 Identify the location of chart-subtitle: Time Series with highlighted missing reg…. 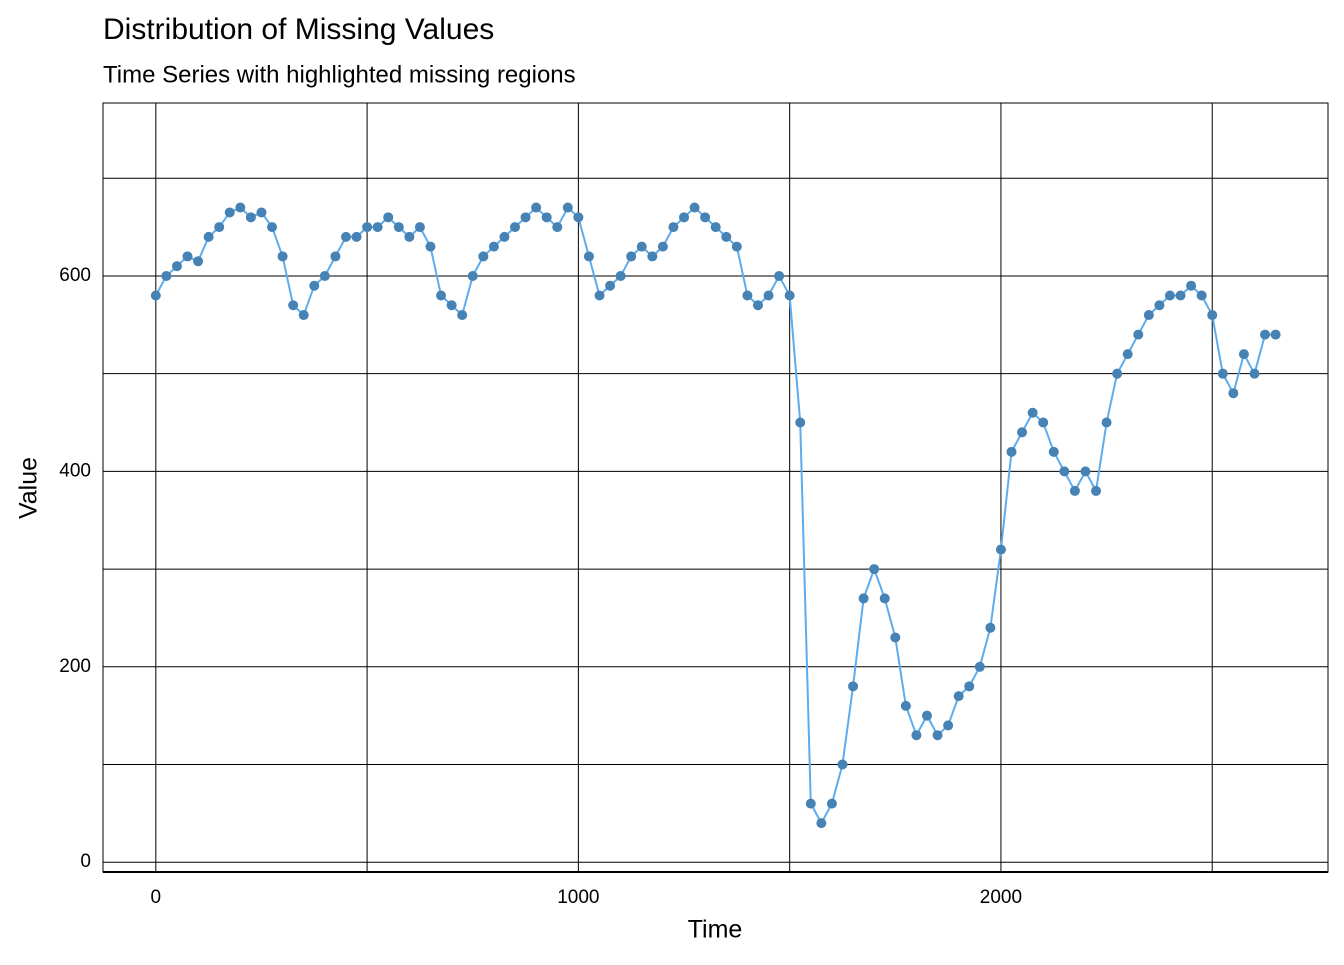
(339, 74).